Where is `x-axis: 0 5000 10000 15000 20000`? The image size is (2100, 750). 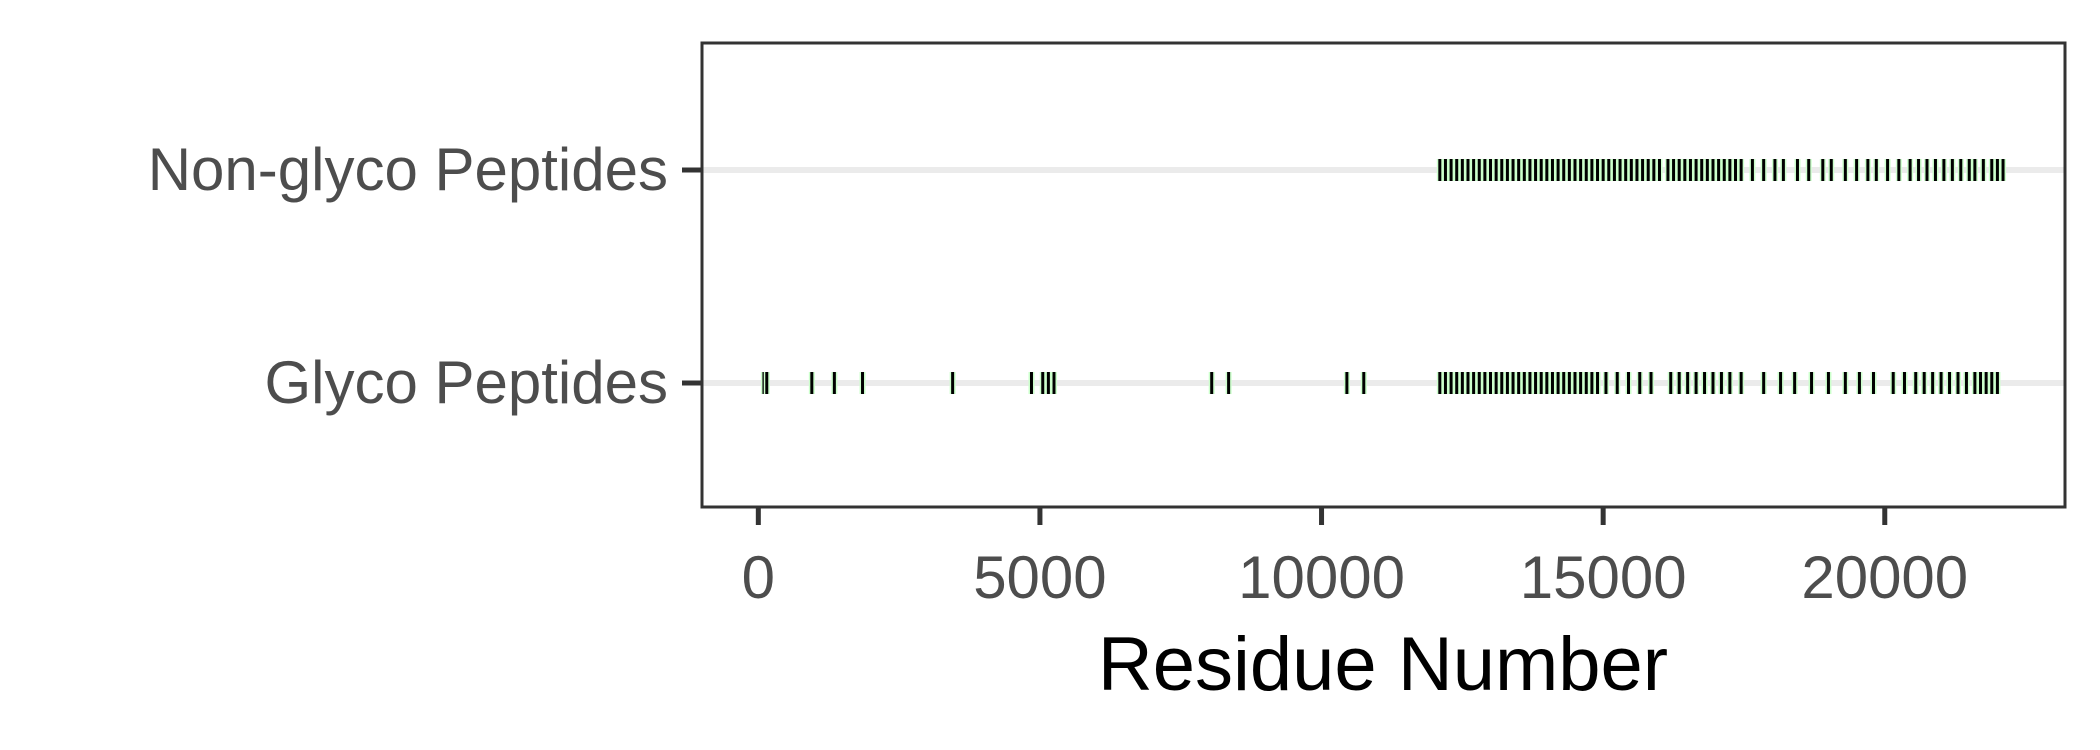
x-axis: 0 5000 10000 15000 20000 is located at coordinates (1355, 559).